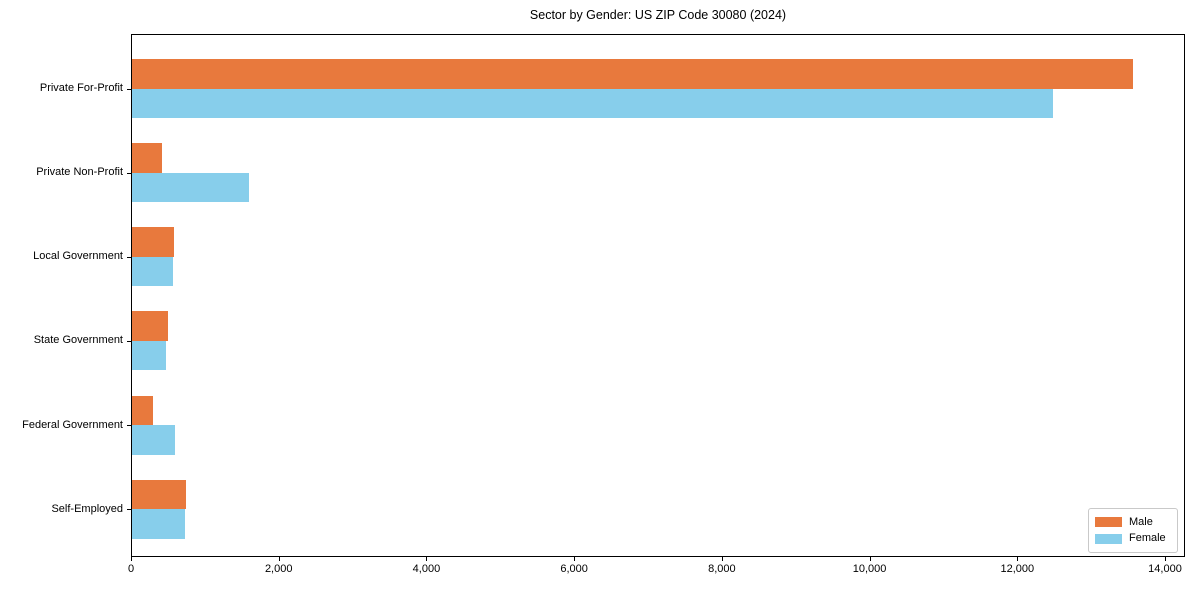  I want to click on x-tick-label: 0, so click(131, 569).